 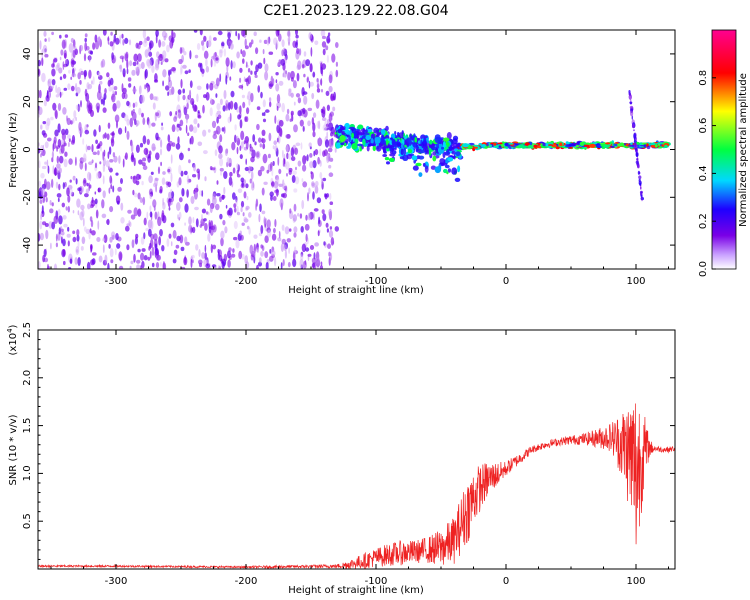 I want to click on y-tick-label: 0.5, so click(x=27, y=521).